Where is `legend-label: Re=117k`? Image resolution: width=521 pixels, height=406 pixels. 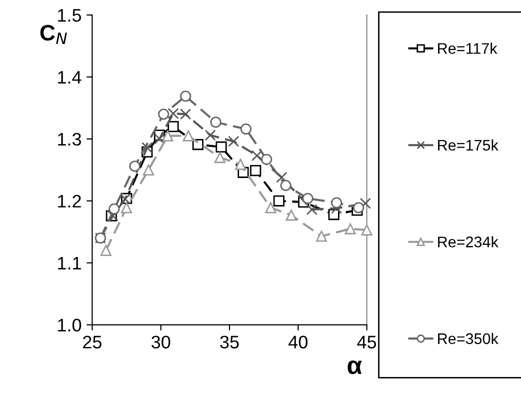 legend-label: Re=117k is located at coordinates (468, 48).